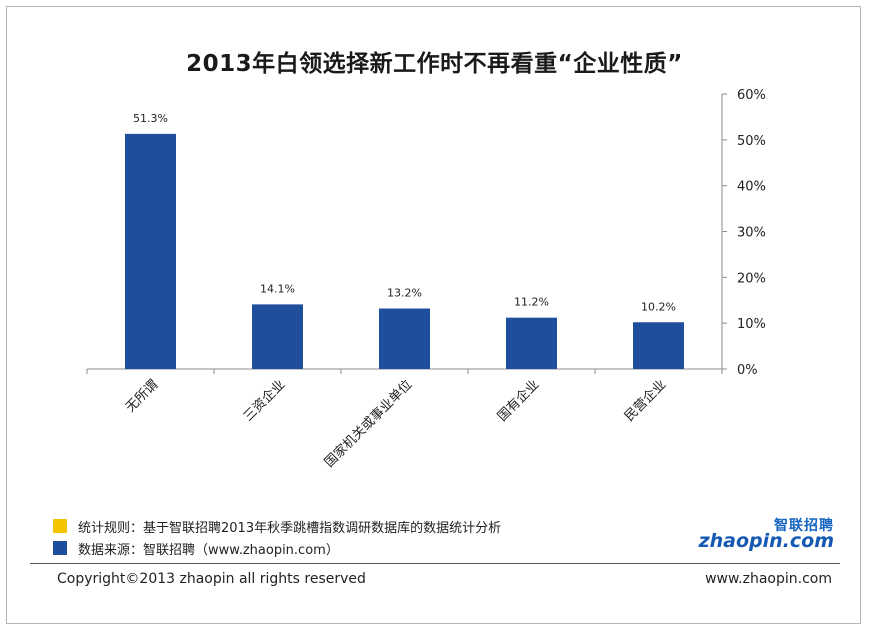 The height and width of the screenshot is (632, 869). What do you see at coordinates (658, 306) in the screenshot?
I see `data-label: 10.2%` at bounding box center [658, 306].